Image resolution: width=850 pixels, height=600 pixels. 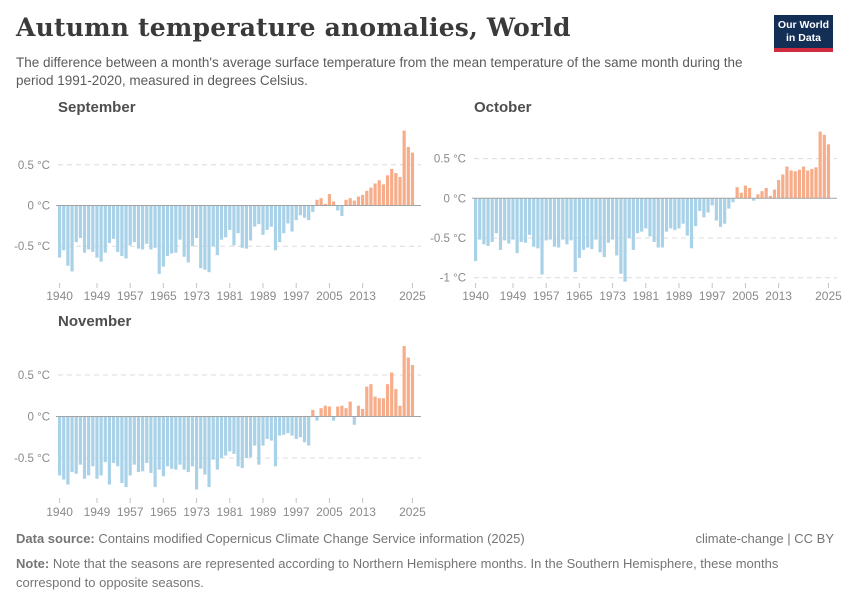 What do you see at coordinates (404, 168) in the screenshot?
I see `bar-2023` at bounding box center [404, 168].